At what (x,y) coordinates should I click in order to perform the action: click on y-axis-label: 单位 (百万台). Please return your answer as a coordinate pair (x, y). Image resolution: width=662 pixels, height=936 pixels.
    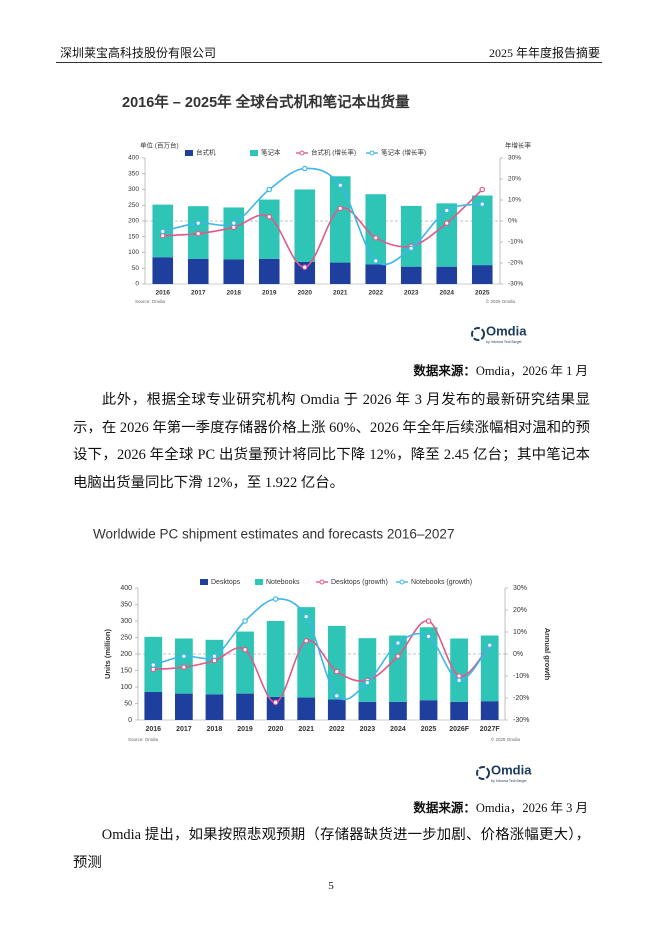
    Looking at the image, I should click on (159, 145).